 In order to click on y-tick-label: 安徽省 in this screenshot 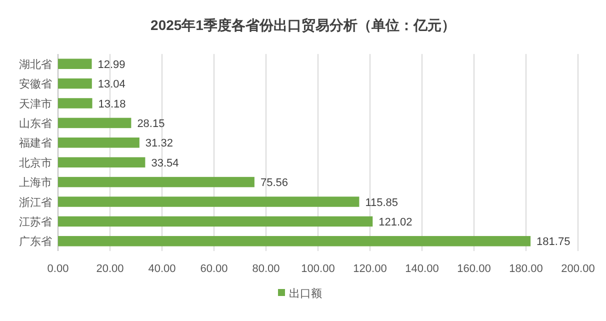, I will do `click(35, 84)`.